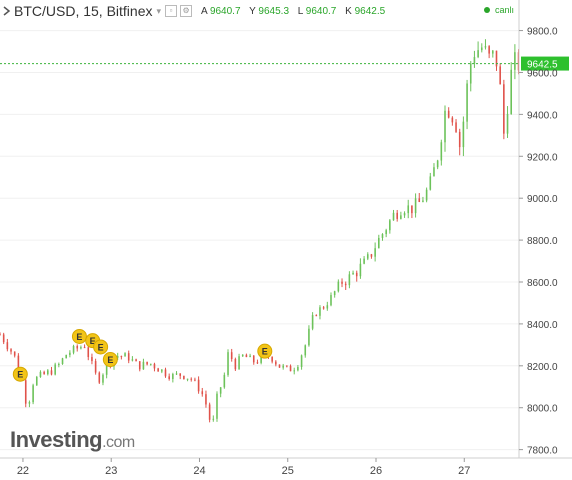  What do you see at coordinates (487, 10) in the screenshot?
I see `live-dot-icon` at bounding box center [487, 10].